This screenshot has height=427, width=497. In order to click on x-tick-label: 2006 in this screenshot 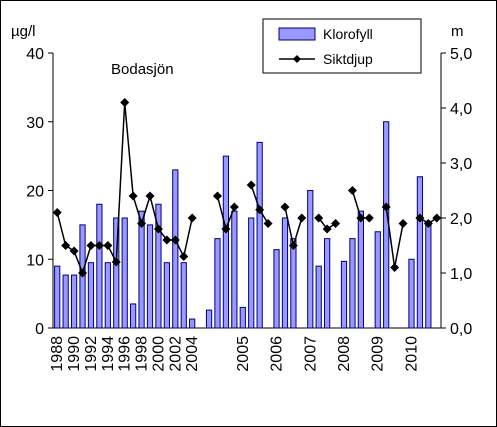, I will do `click(277, 354)`.